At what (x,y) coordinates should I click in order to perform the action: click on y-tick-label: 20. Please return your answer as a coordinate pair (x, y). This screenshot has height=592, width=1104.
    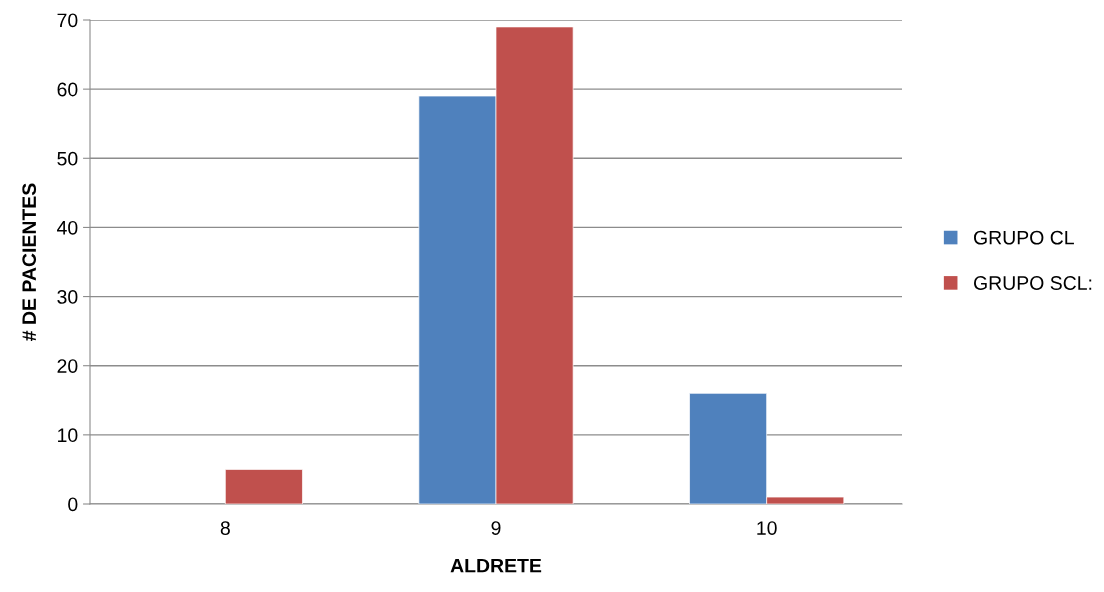
    Looking at the image, I should click on (67, 366).